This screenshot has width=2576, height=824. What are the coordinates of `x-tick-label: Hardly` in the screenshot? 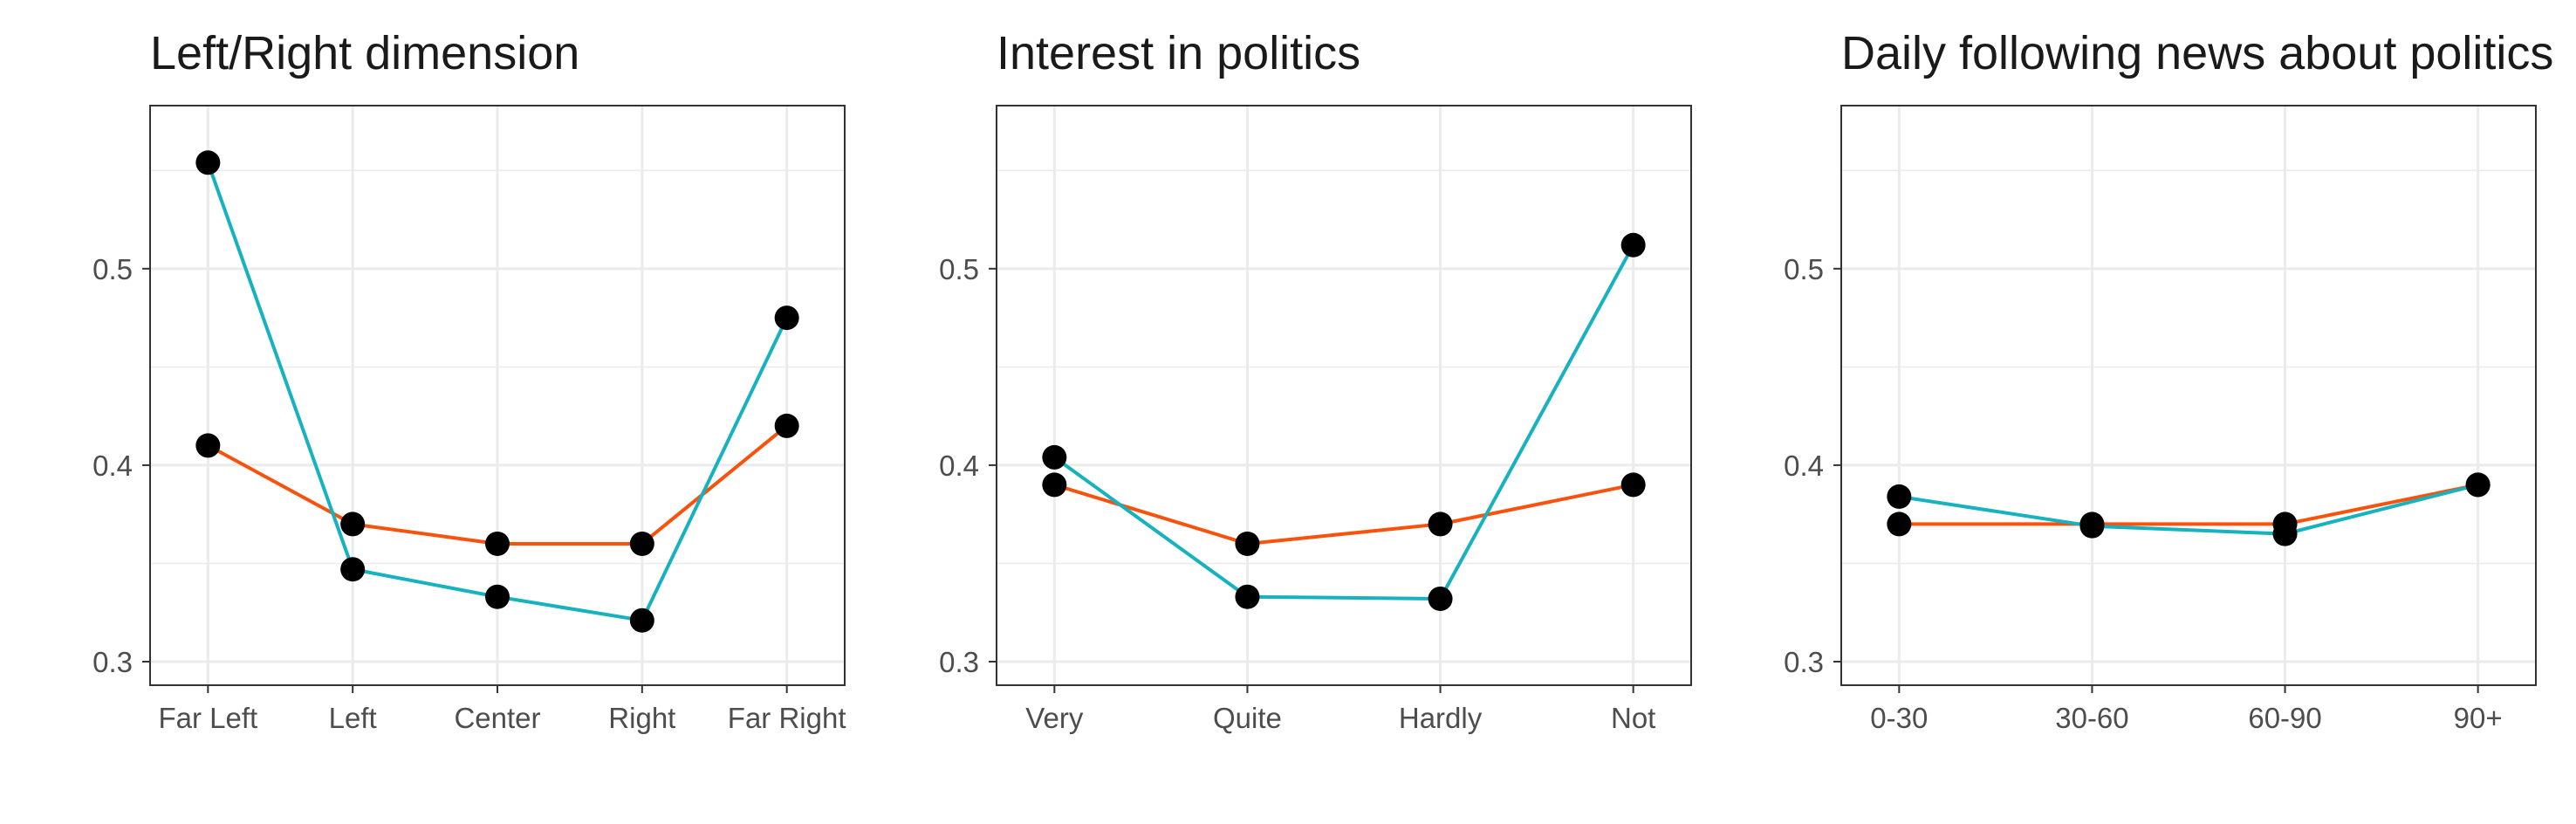 It's located at (1441, 718).